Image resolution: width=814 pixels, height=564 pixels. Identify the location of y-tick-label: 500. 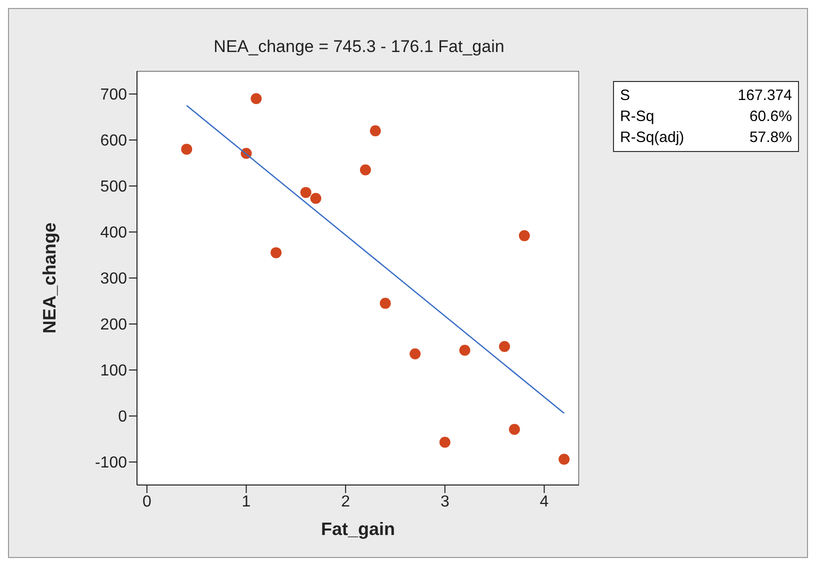
(114, 187).